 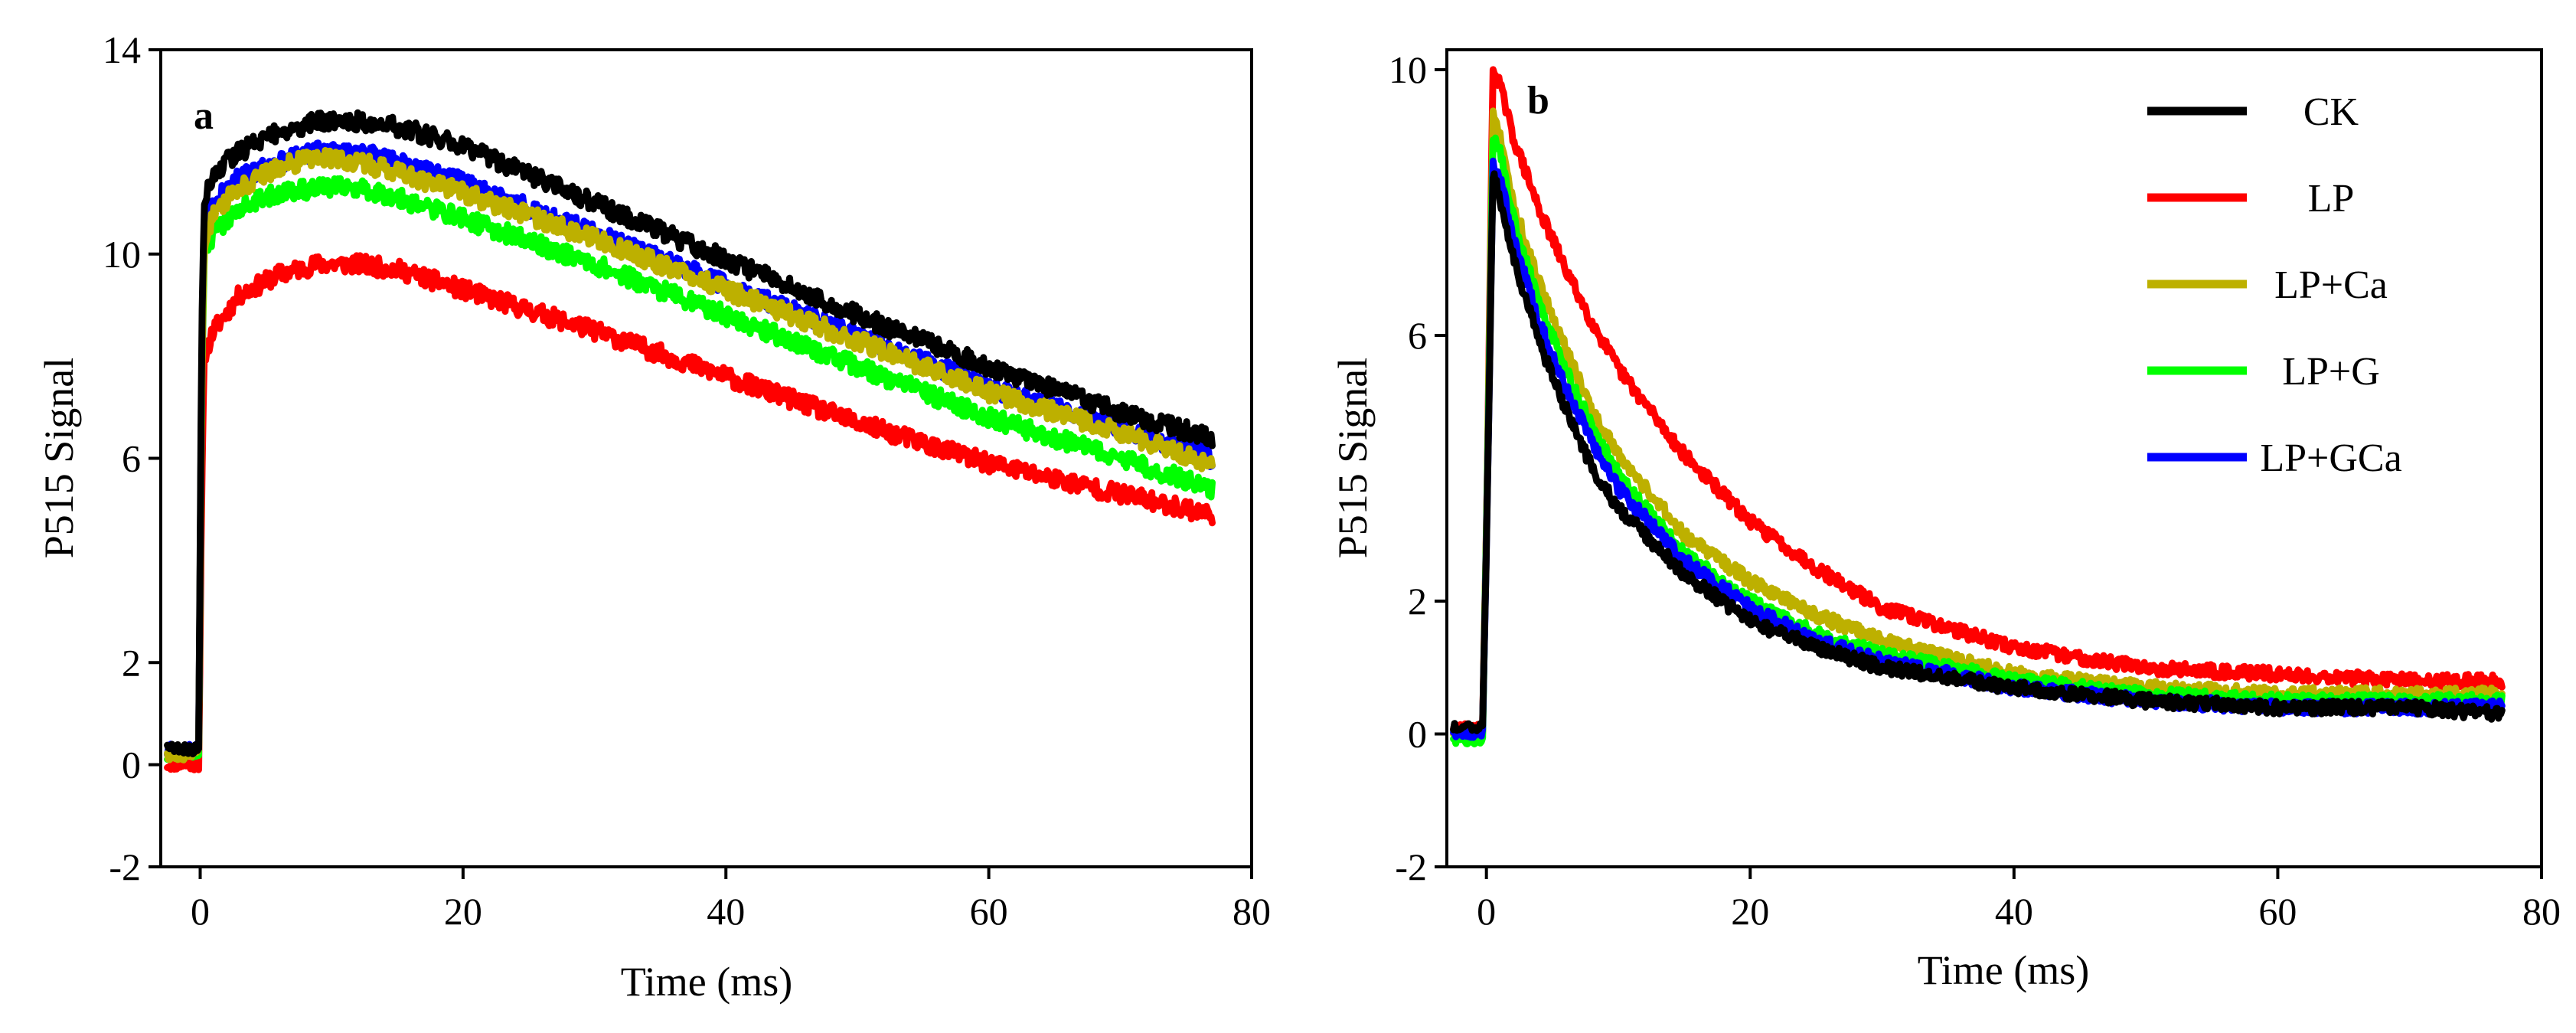 What do you see at coordinates (989, 911) in the screenshot?
I see `panel-a-x-tick-label: 60` at bounding box center [989, 911].